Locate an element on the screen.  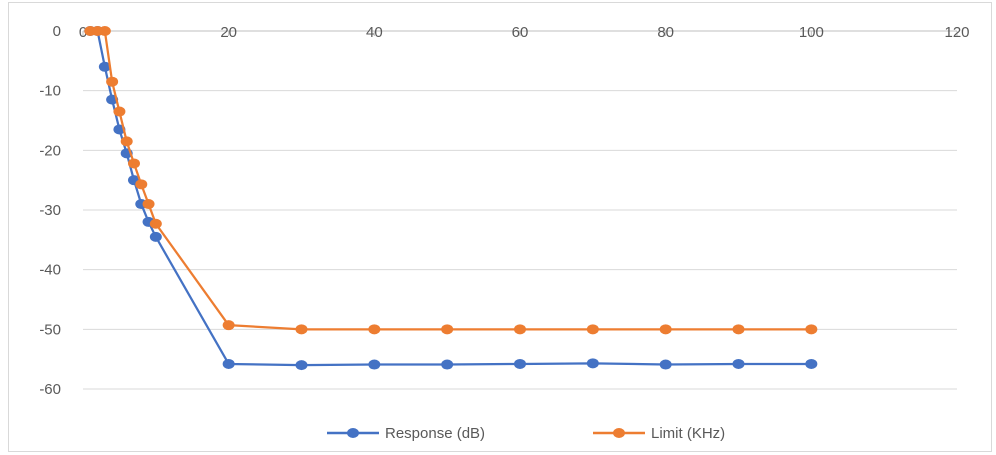
legend-label: Limit (KHz) is located at coordinates (688, 433).